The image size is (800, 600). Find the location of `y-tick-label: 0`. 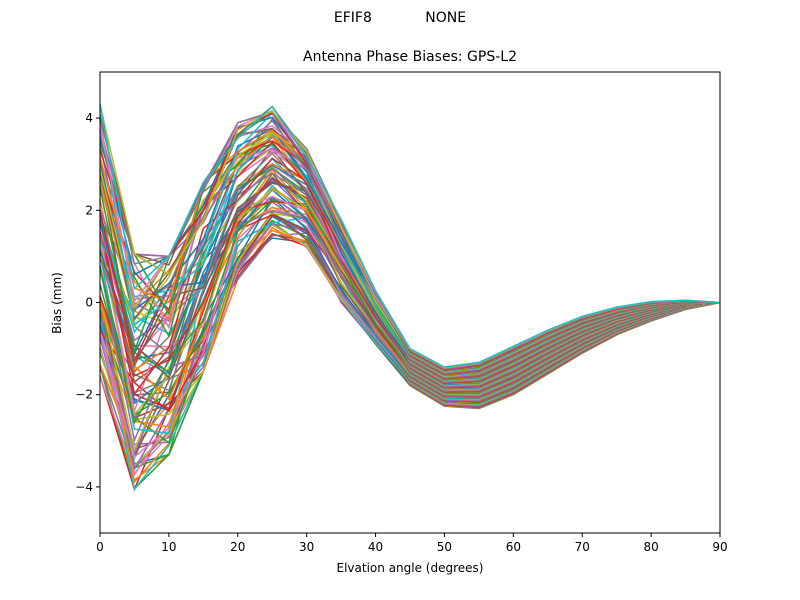

y-tick-label: 0 is located at coordinates (89, 303).